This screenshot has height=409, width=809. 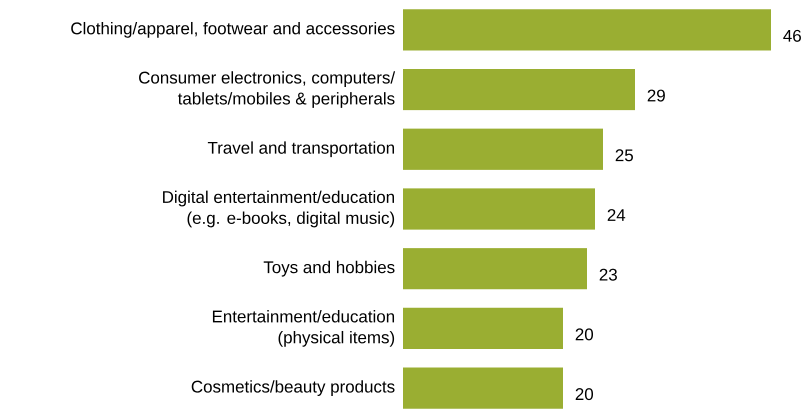 I want to click on y-tick-label: Clothing/apparel, footwear and accessories, so click(x=232, y=30).